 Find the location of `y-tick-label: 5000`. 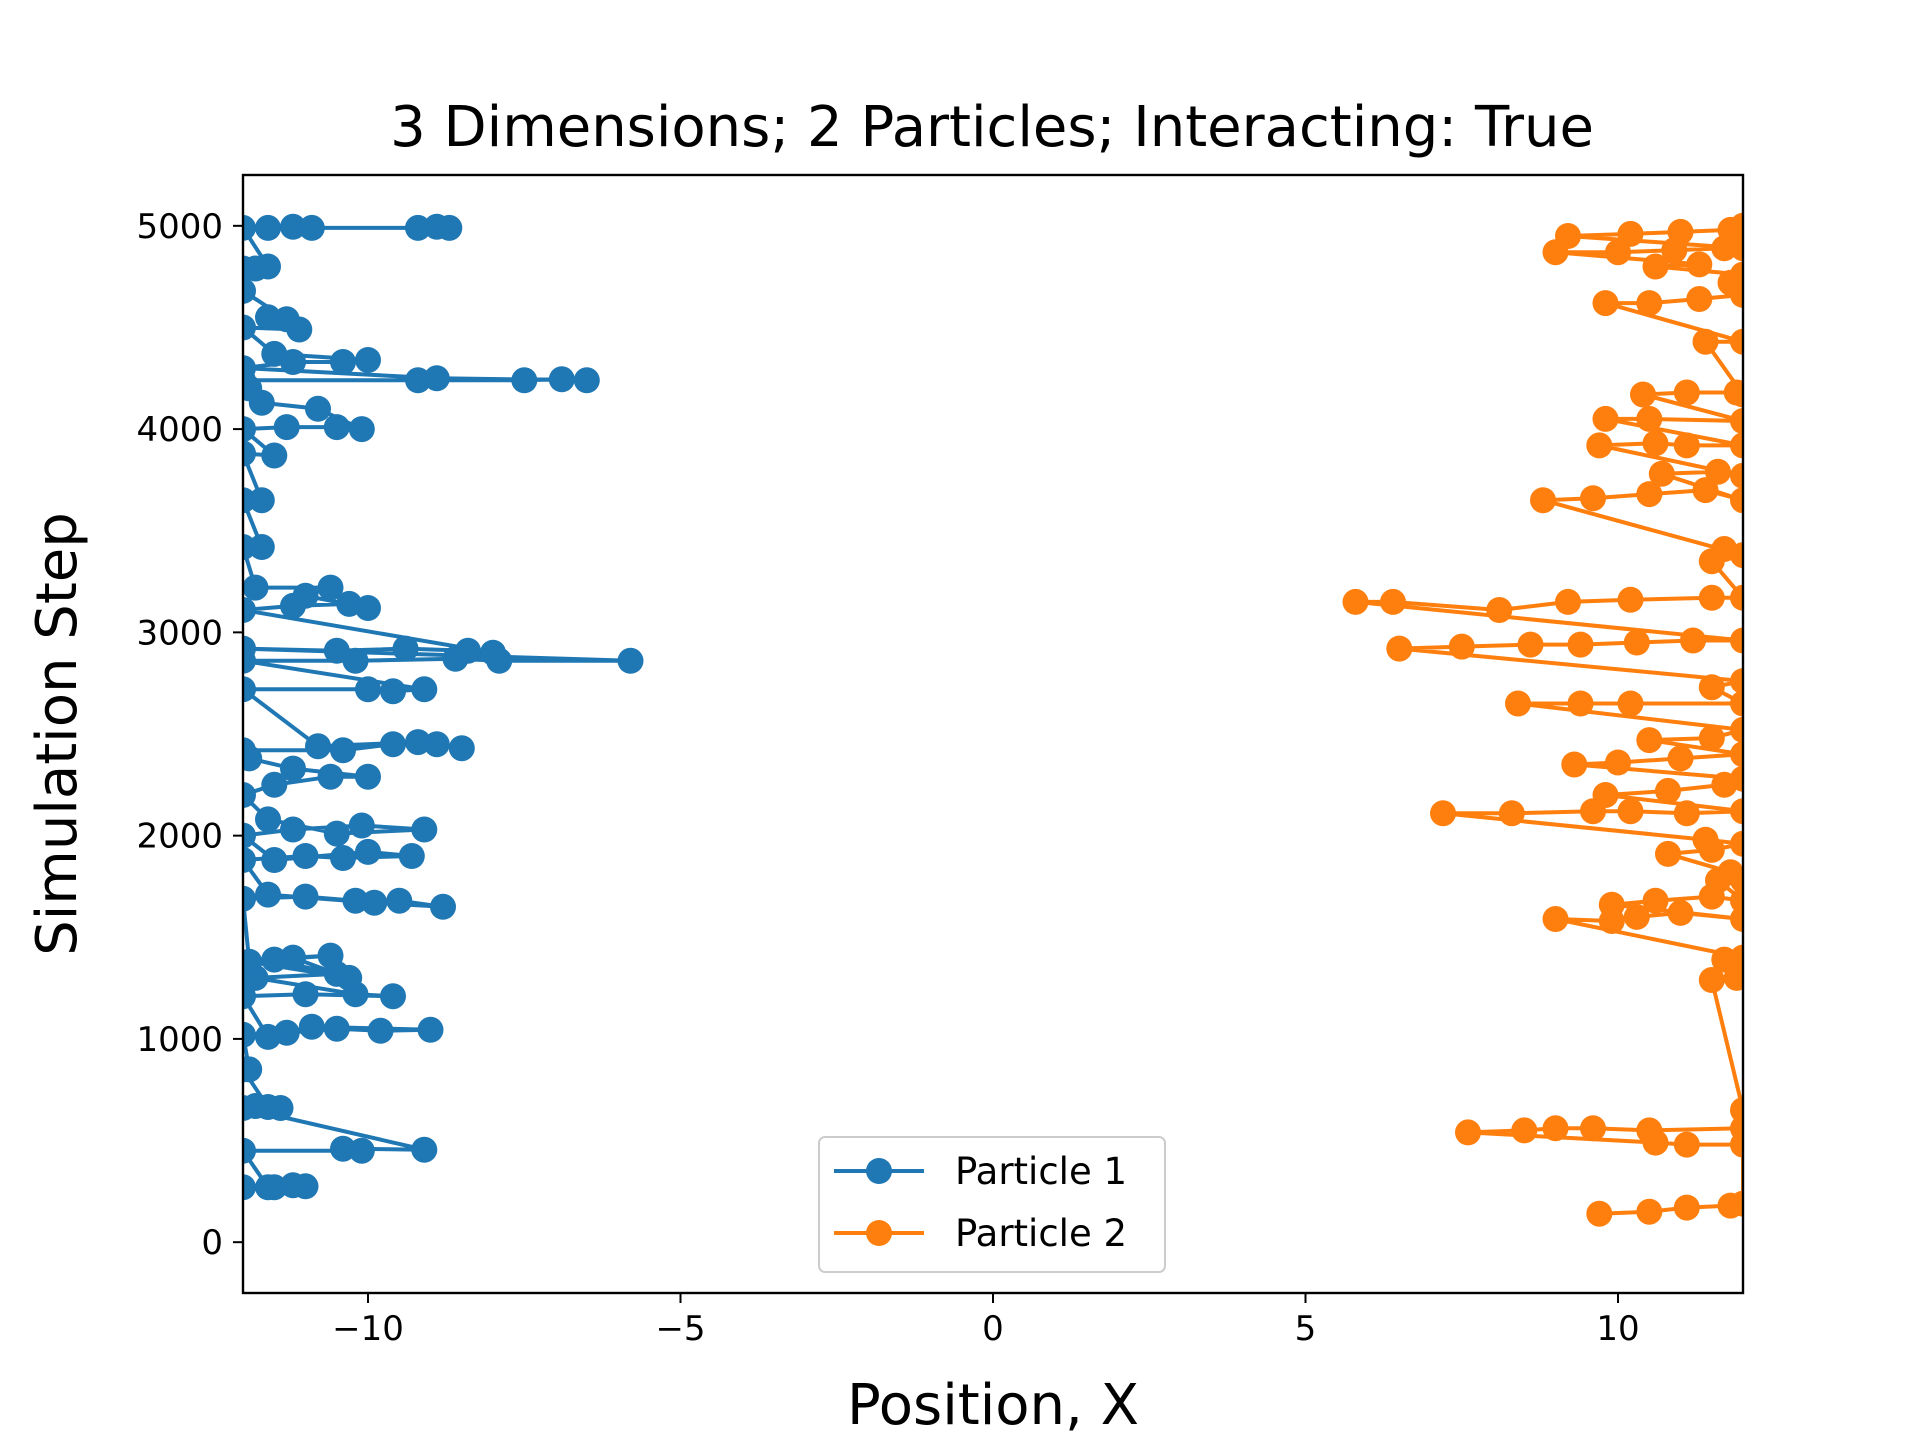

y-tick-label: 5000 is located at coordinates (179, 227).